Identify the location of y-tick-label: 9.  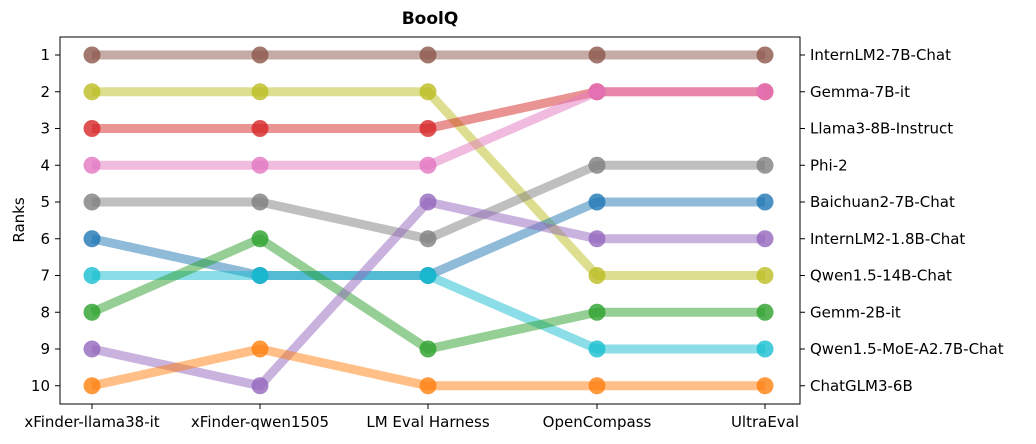
(45, 349).